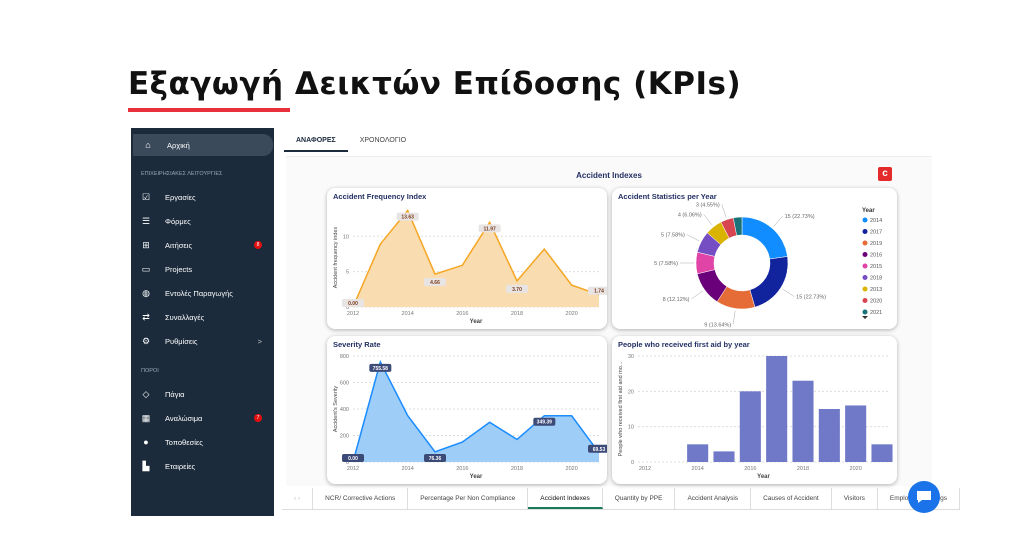  Describe the element at coordinates (202, 197) in the screenshot. I see `sidebar-item: ☑ Εργασίες` at that location.